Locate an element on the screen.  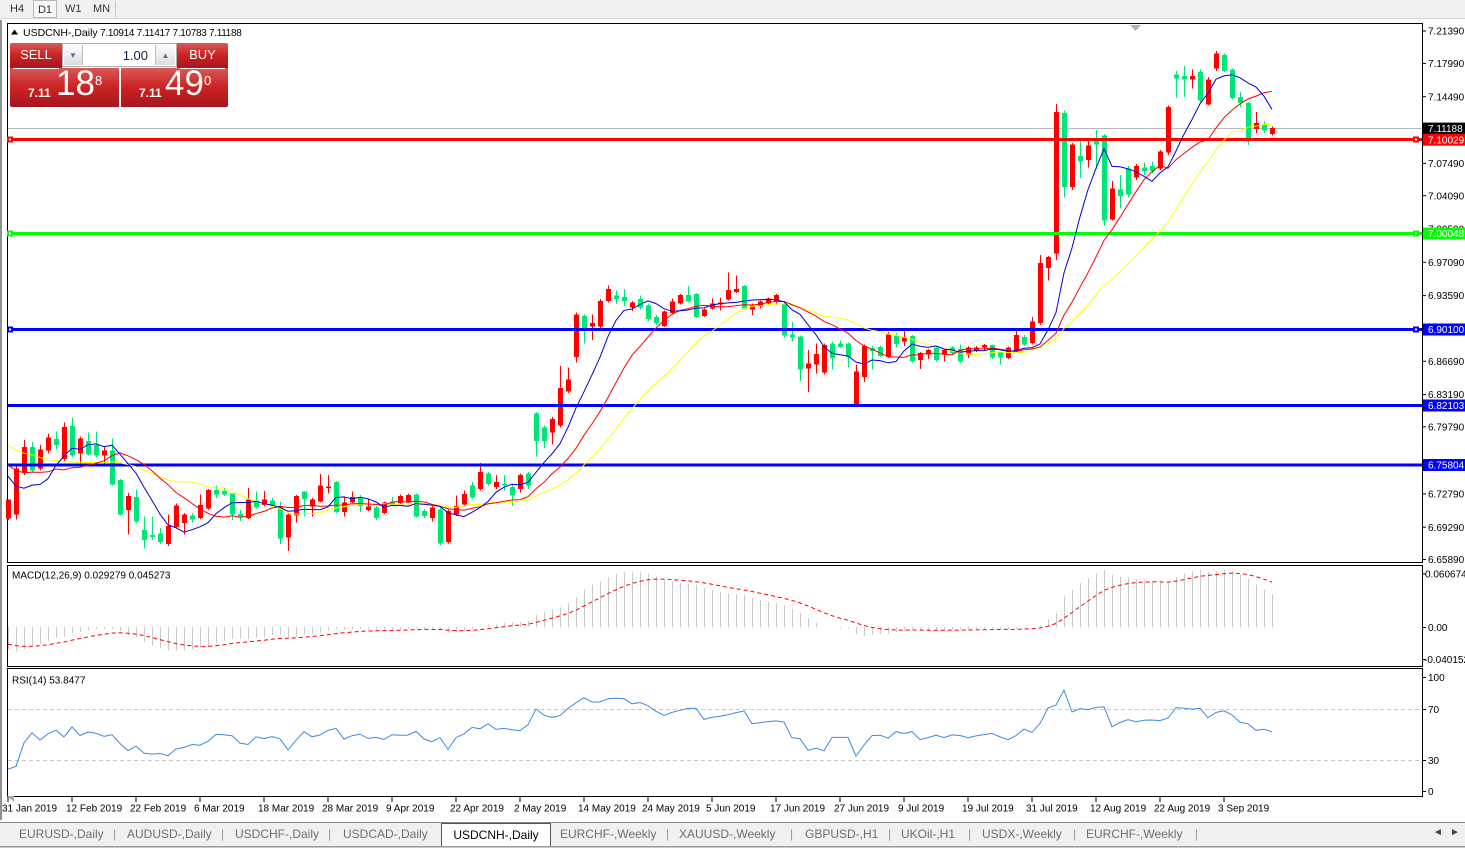
svg-text: 22 Feb 2019 is located at coordinates (158, 809).